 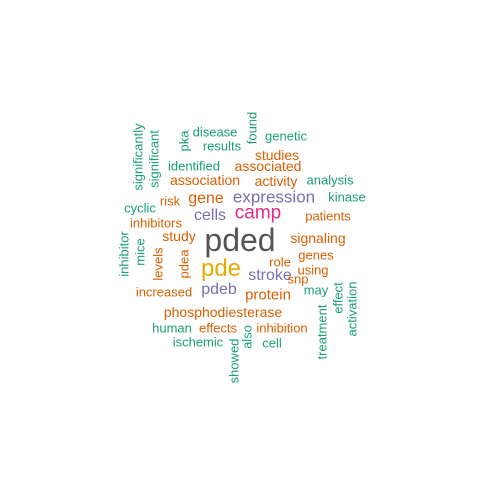 What do you see at coordinates (268, 295) in the screenshot?
I see `word-protein: protein` at bounding box center [268, 295].